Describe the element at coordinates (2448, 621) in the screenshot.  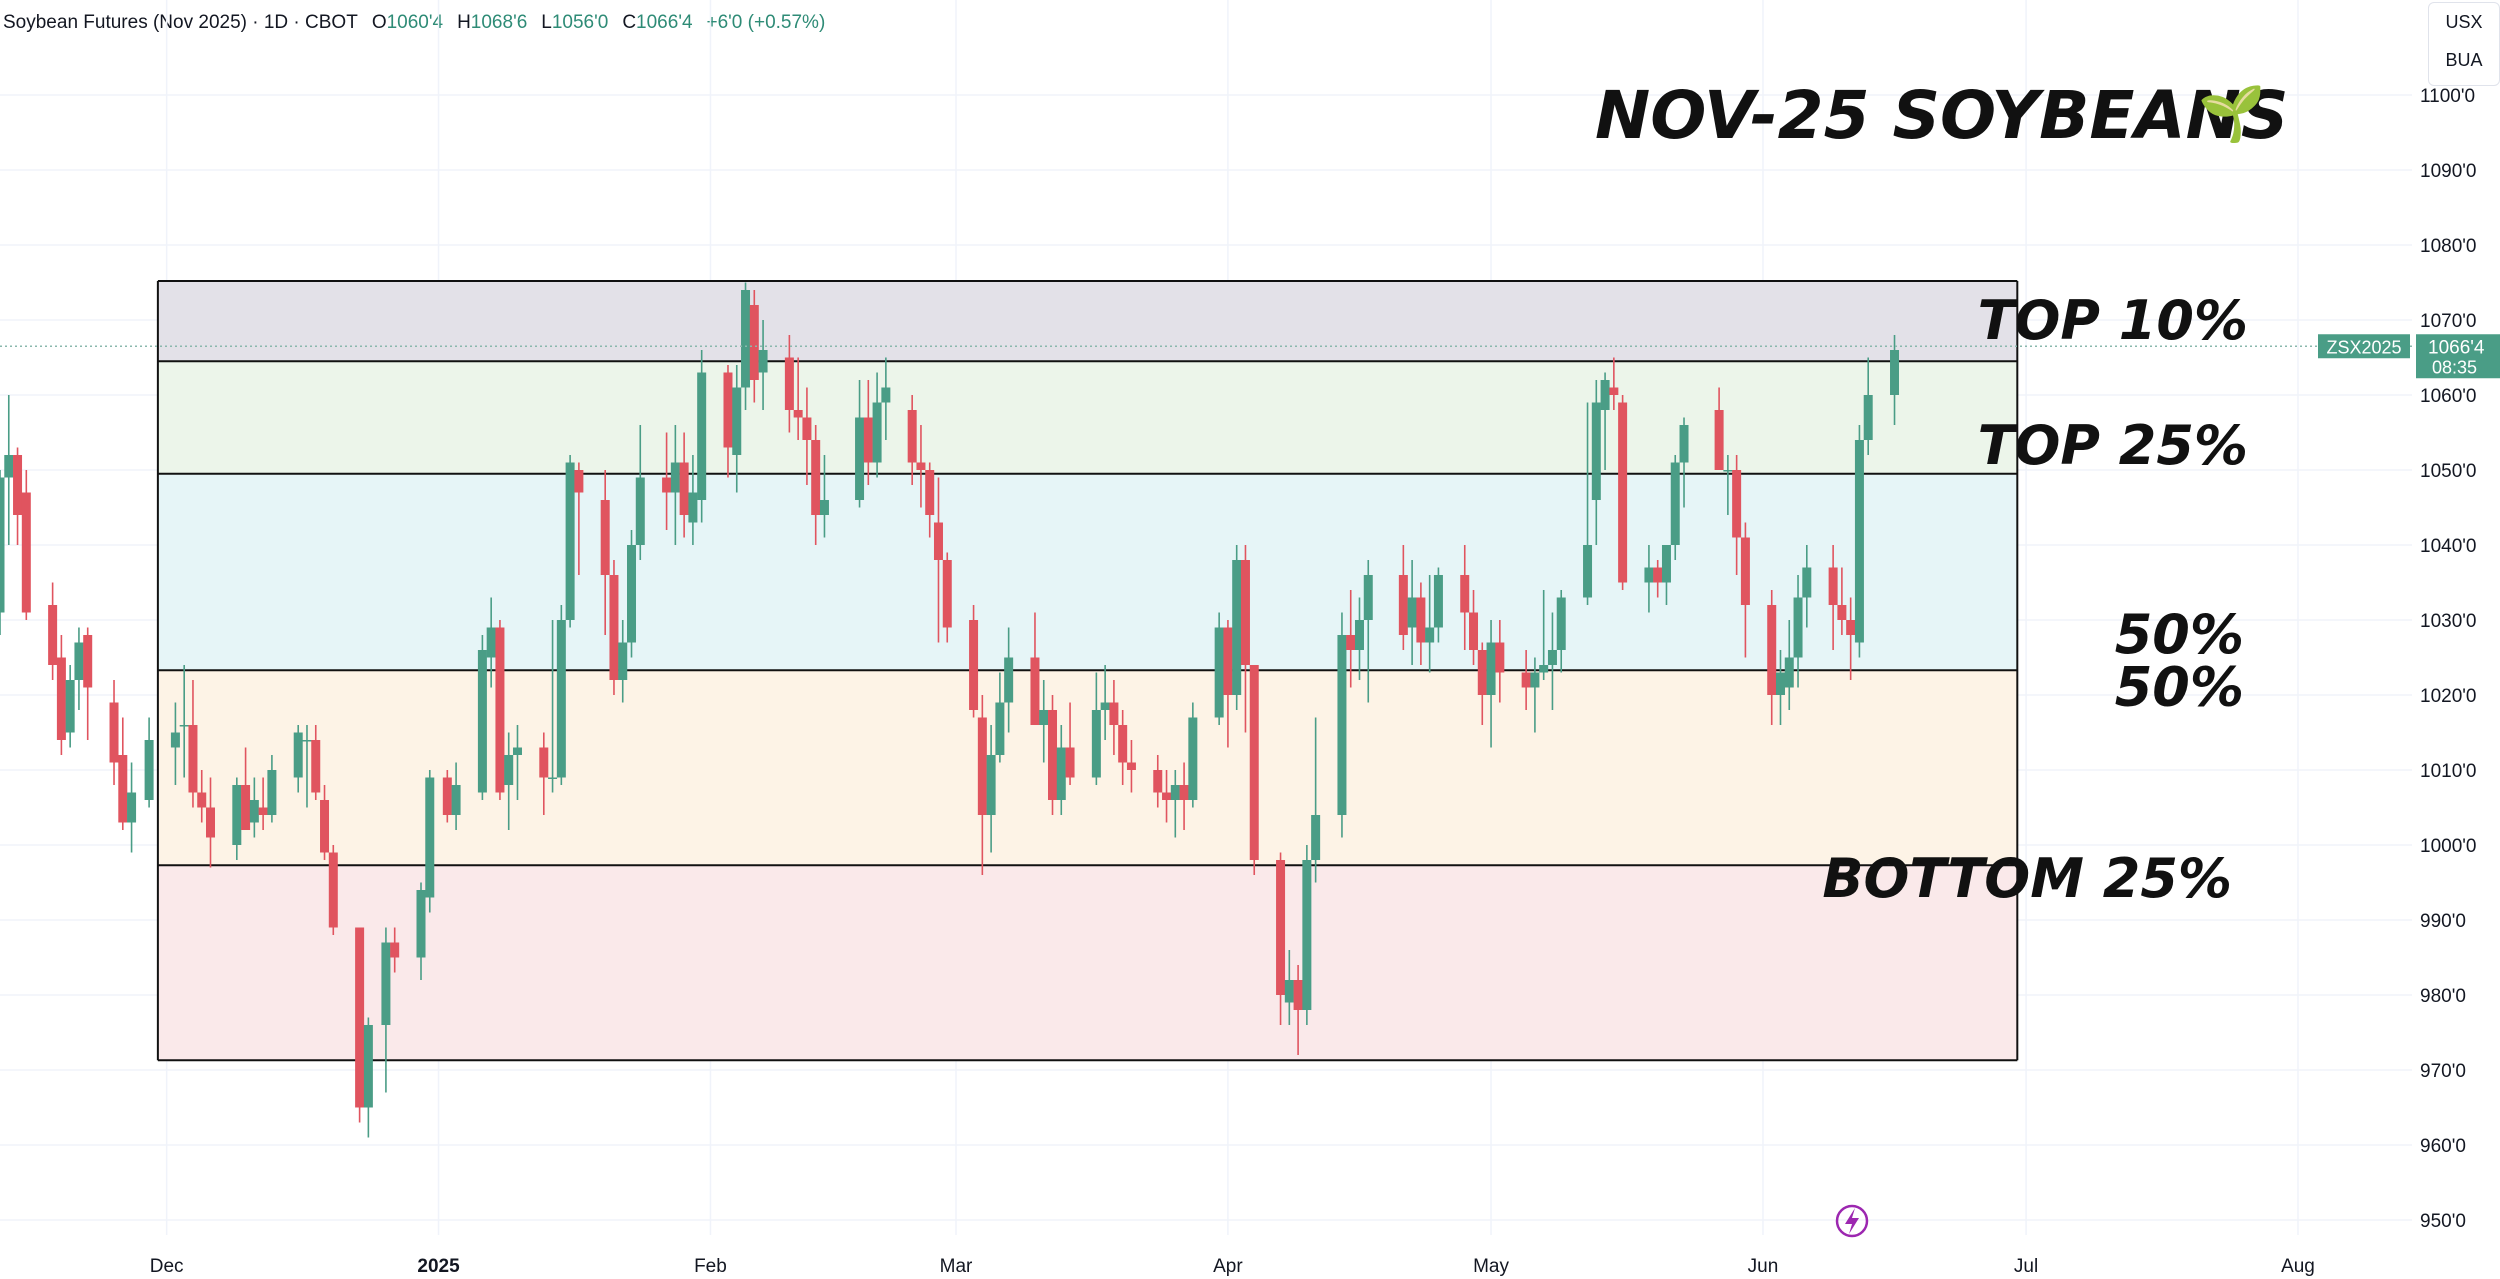
I see `y-tick-label: 1030'0` at that location.